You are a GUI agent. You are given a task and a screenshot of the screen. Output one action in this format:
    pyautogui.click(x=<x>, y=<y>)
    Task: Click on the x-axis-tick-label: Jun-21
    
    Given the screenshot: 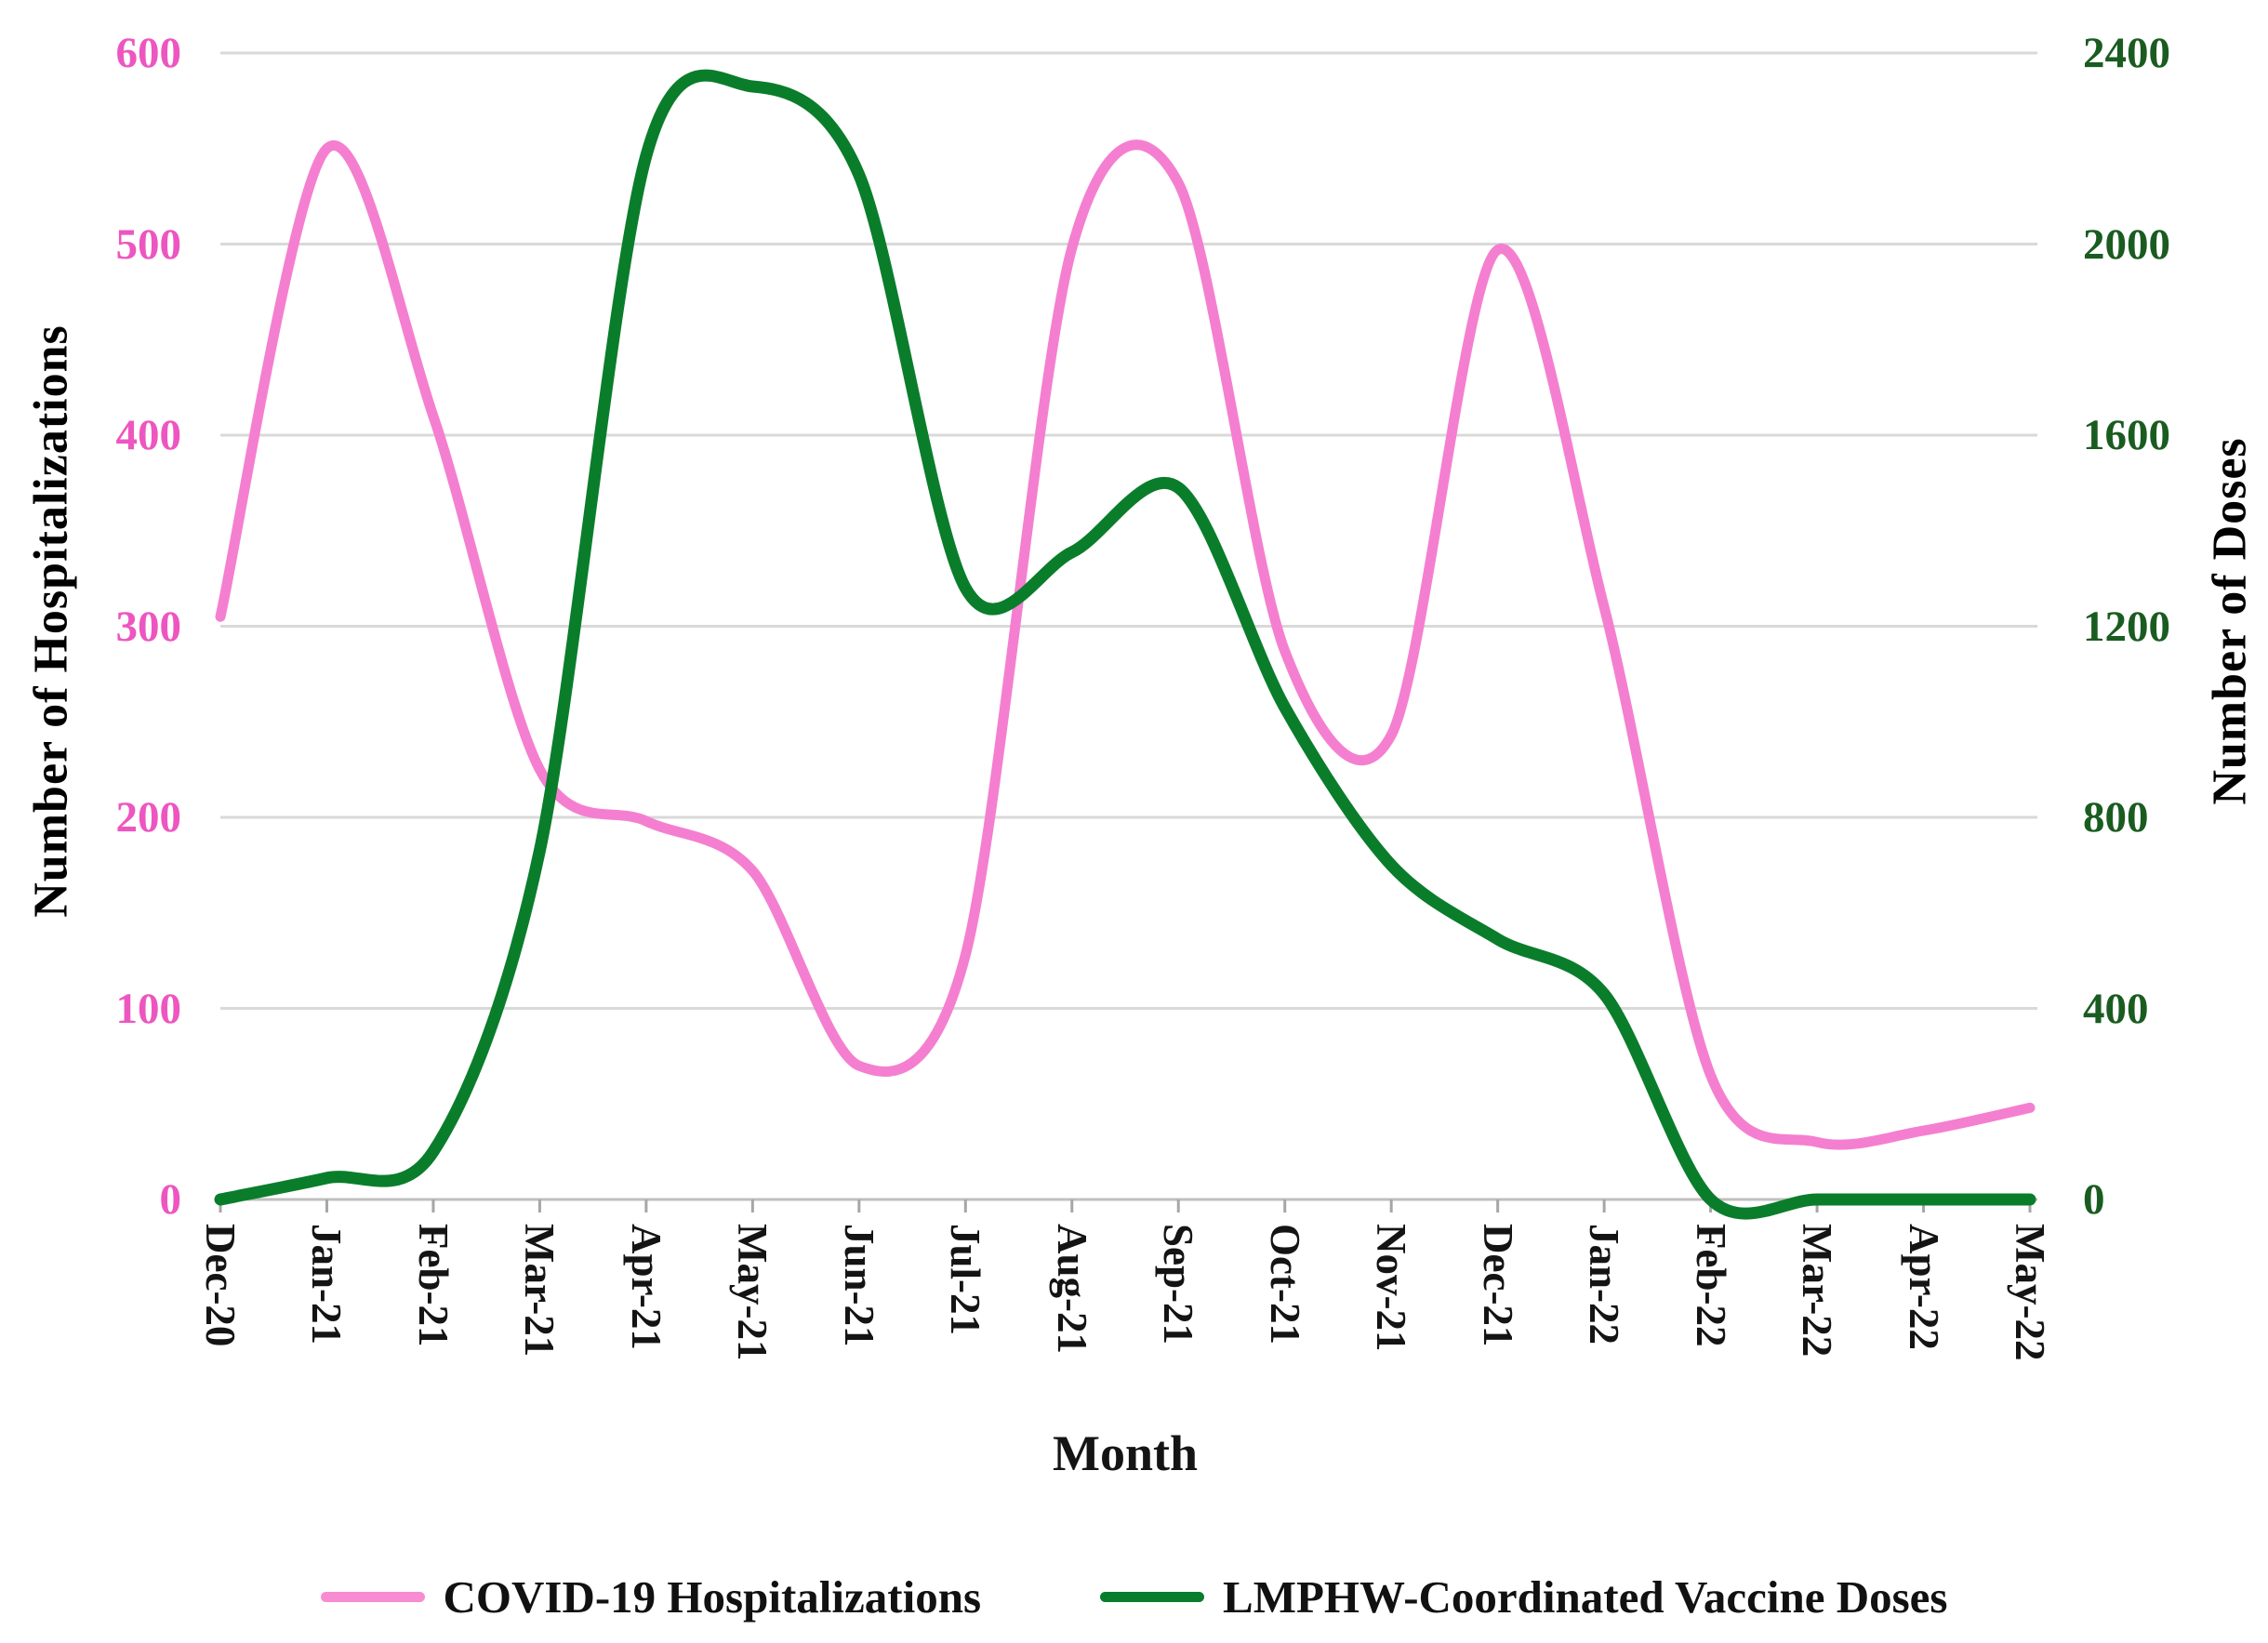 What is the action you would take?
    pyautogui.click(x=858, y=1285)
    